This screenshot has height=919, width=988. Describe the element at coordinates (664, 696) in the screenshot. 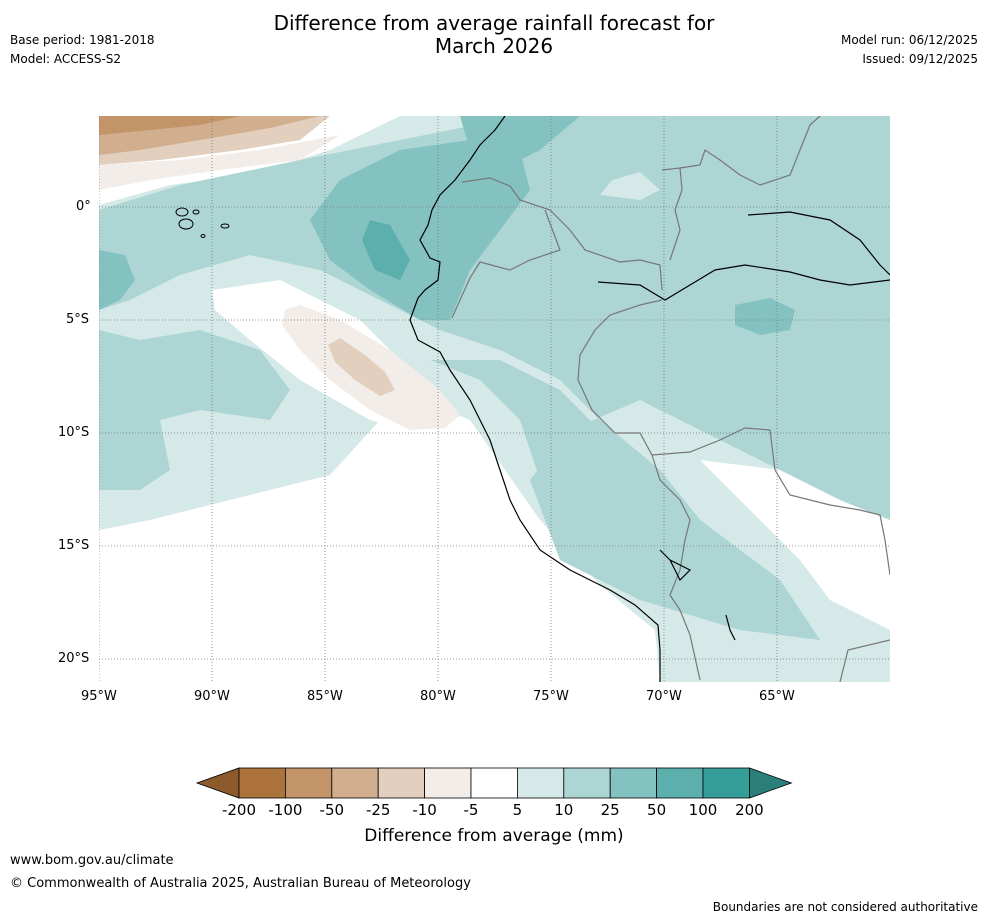

I see `lon-label-70w: 70°W` at that location.